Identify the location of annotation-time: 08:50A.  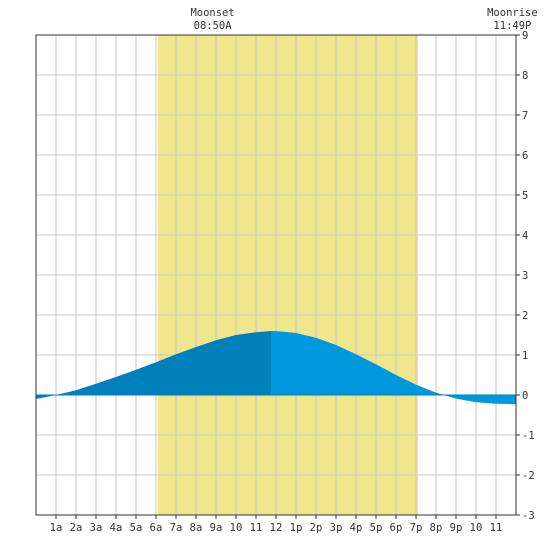
(213, 26).